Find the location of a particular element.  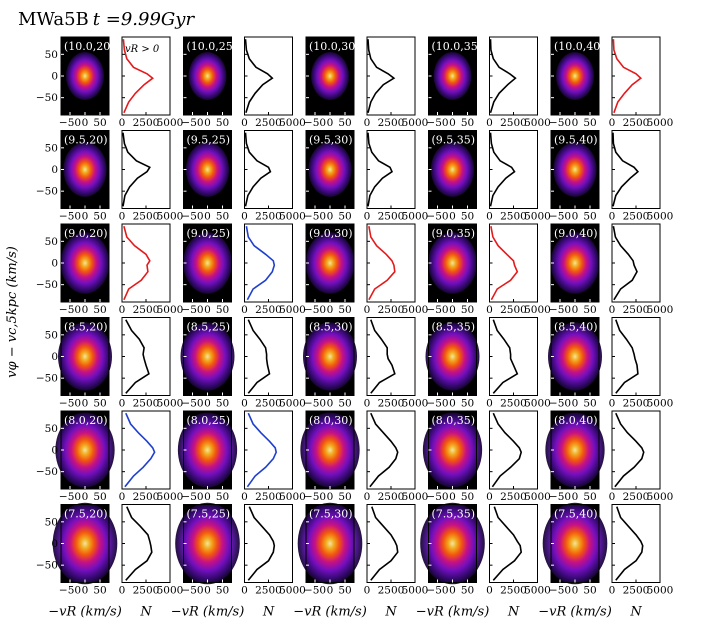

y-axis-label: vφ − vc,5kpc (km/s) is located at coordinates (12, 312).